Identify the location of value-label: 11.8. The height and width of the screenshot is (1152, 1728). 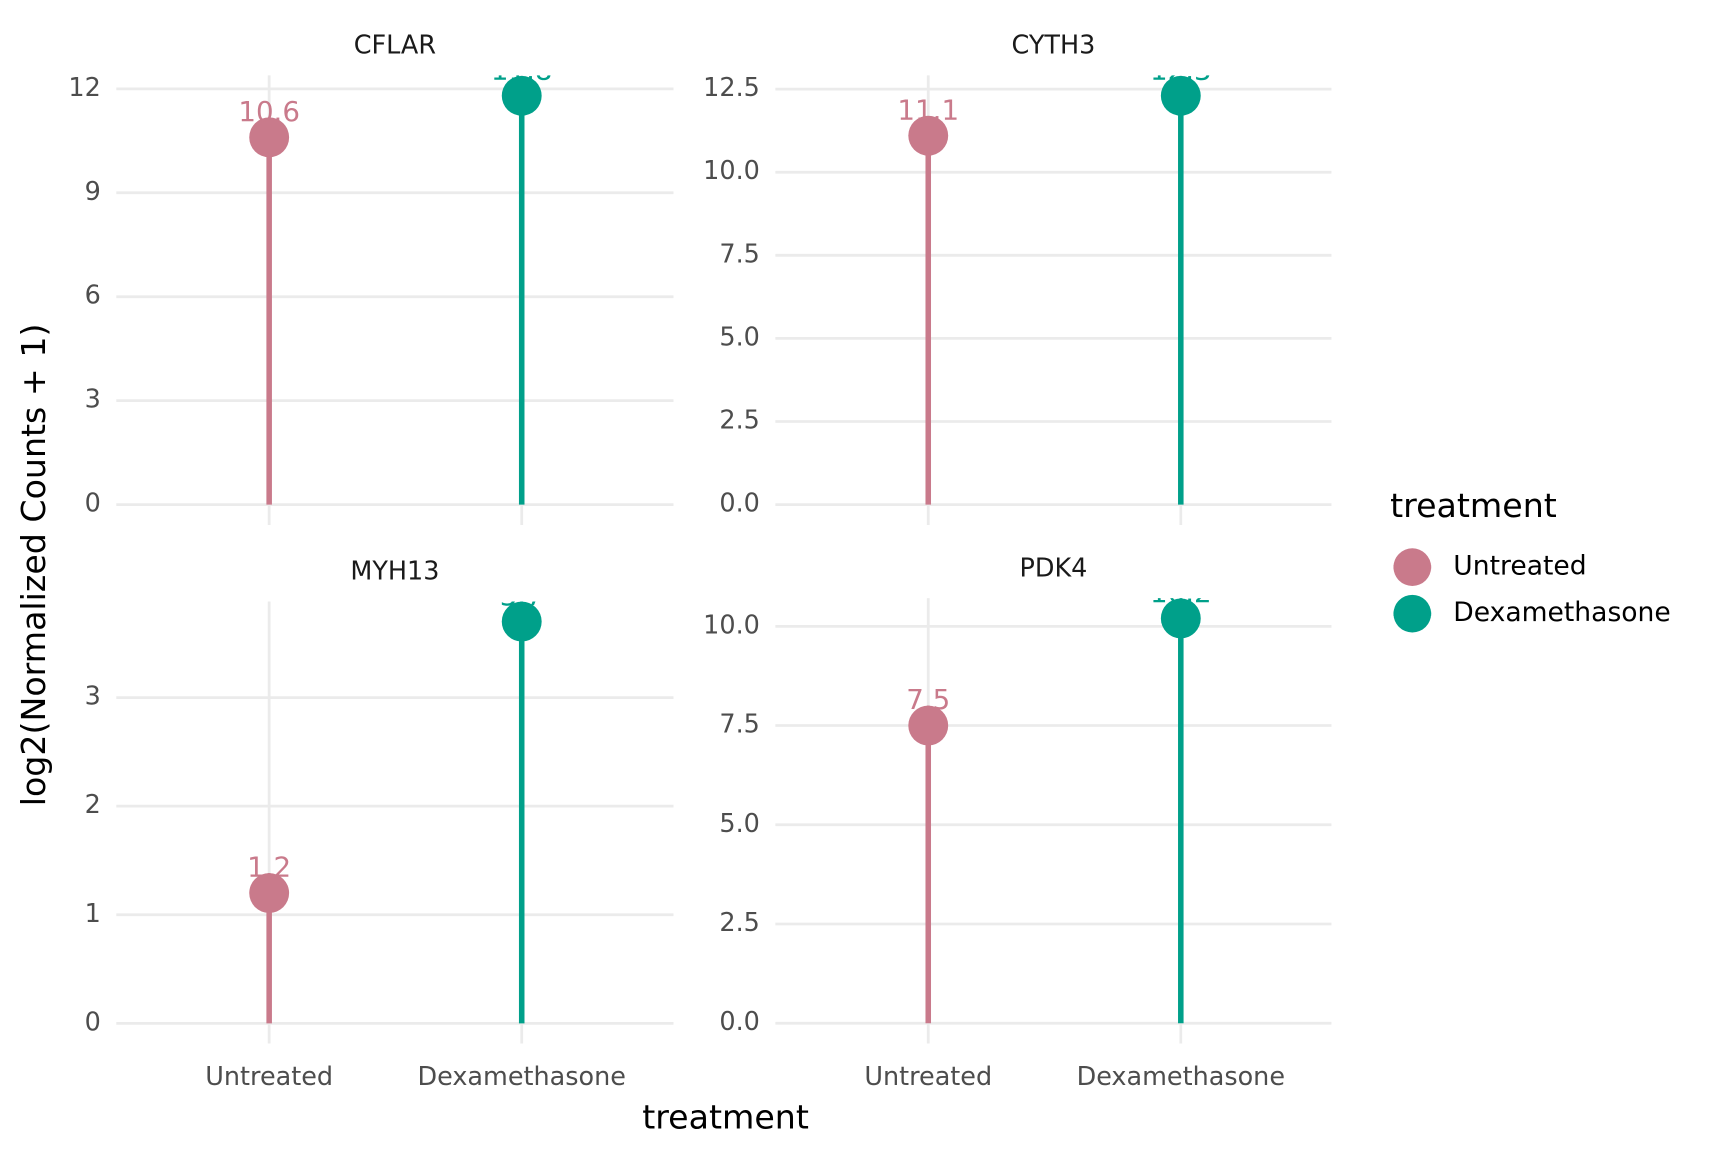
(522, 69).